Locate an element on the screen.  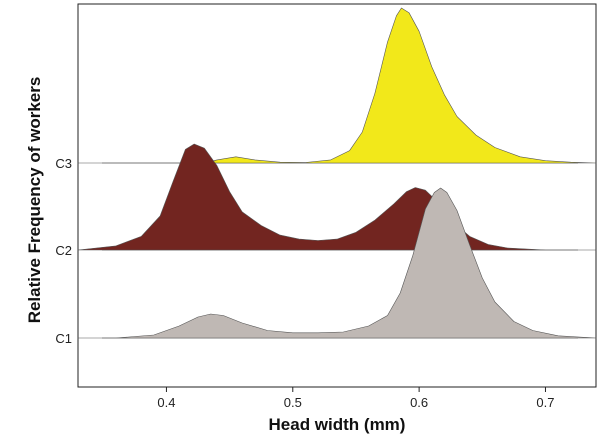
y-axis-title: Relative Frequency of workers is located at coordinates (34, 200).